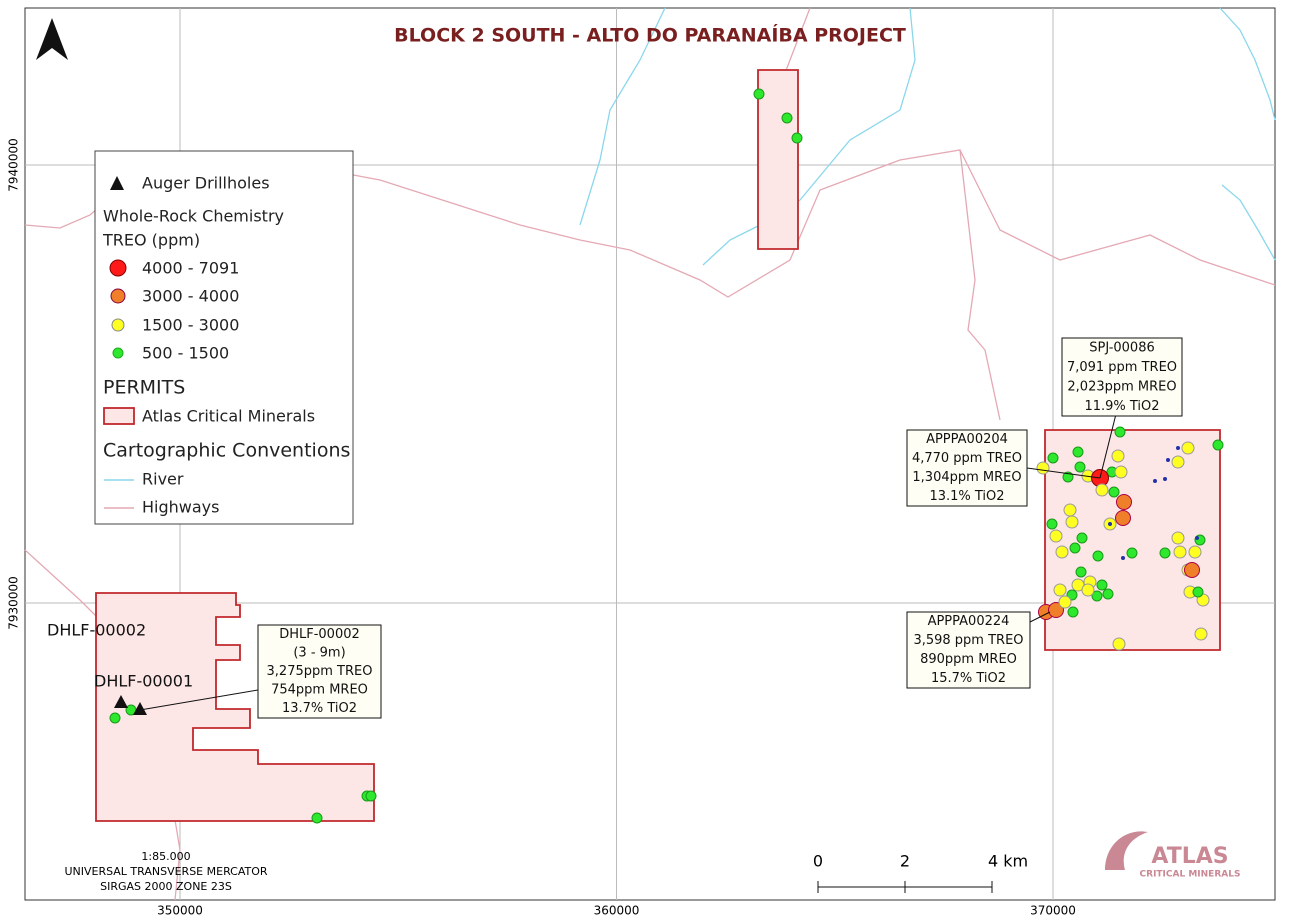 This screenshot has height=923, width=1299. What do you see at coordinates (1173, 855) in the screenshot?
I see `logo: ATLAS CRITICAL MINERALS` at bounding box center [1173, 855].